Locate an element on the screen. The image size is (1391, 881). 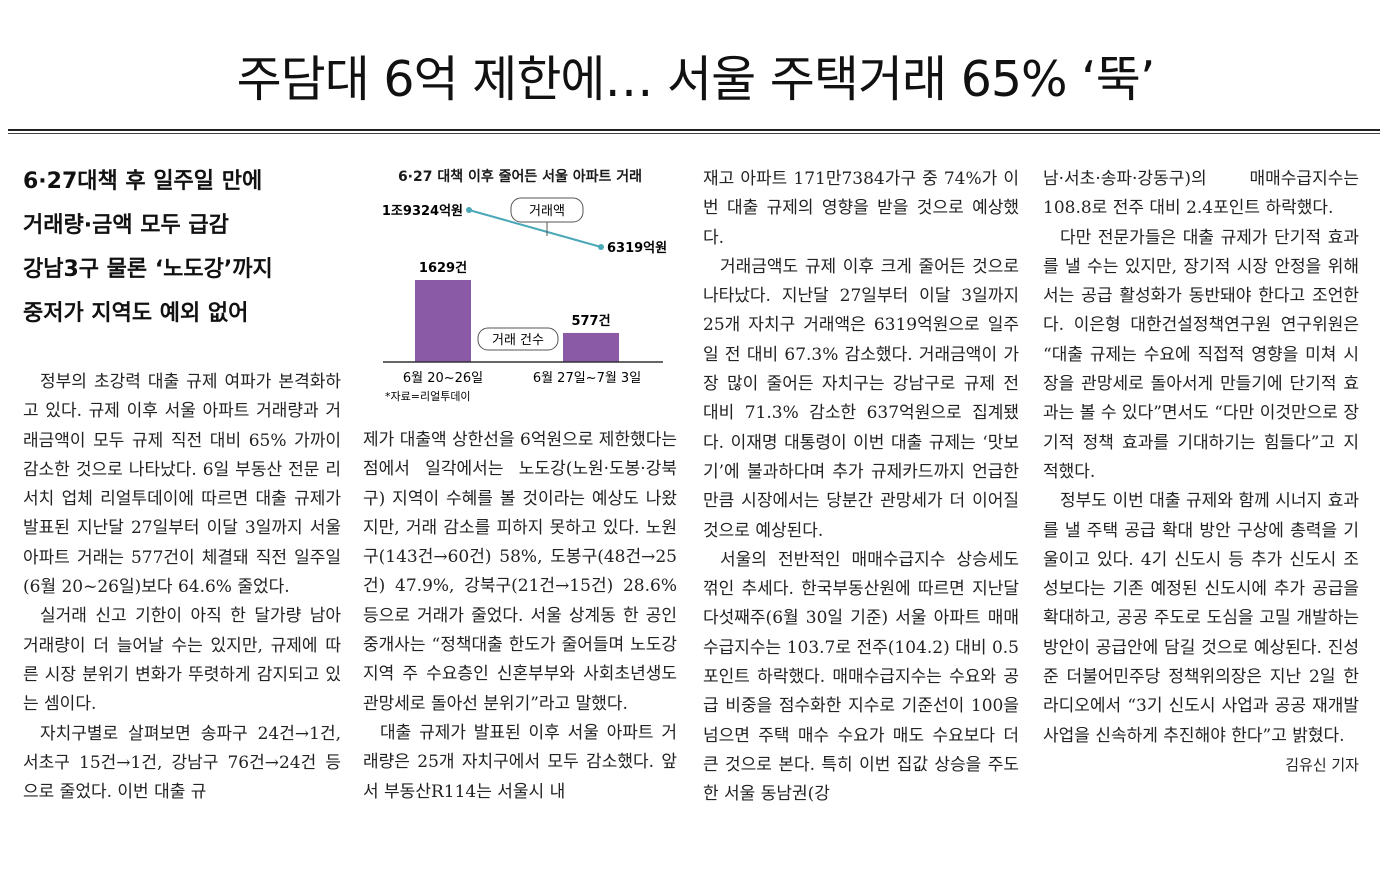
x-tick-label: 6월 20~26일 is located at coordinates (443, 378).